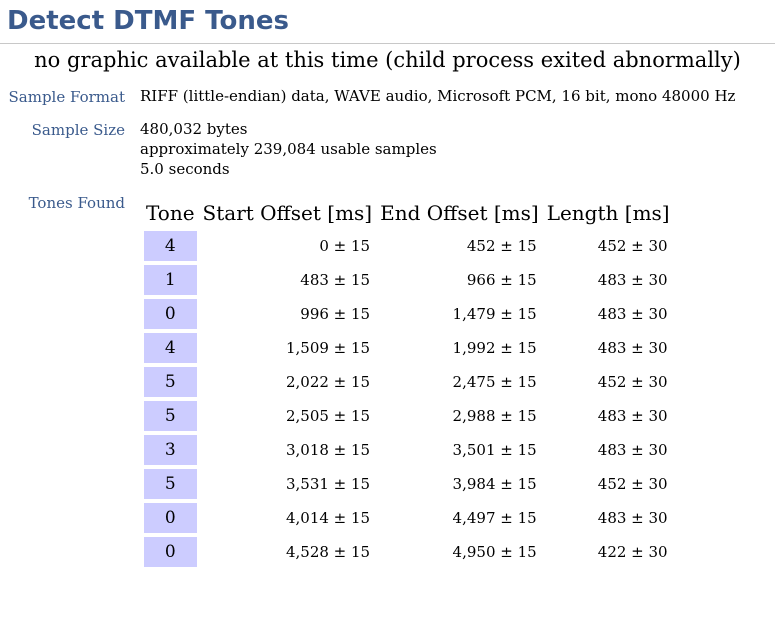  What do you see at coordinates (408, 348) in the screenshot?
I see `table-row: 4 1,509 ± 15 1,992 ± 15 483 ± 30` at bounding box center [408, 348].